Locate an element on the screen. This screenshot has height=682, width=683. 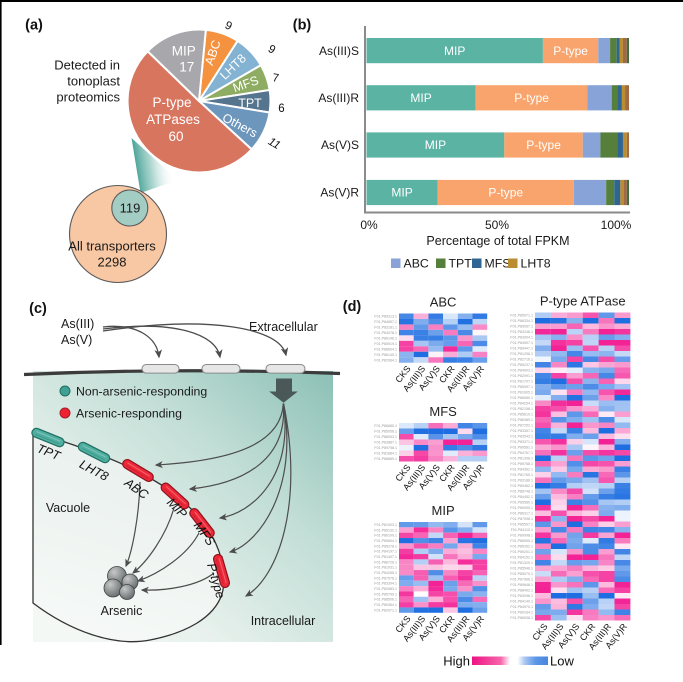
svg-text: F01.P81296.1 is located at coordinates (521, 354).